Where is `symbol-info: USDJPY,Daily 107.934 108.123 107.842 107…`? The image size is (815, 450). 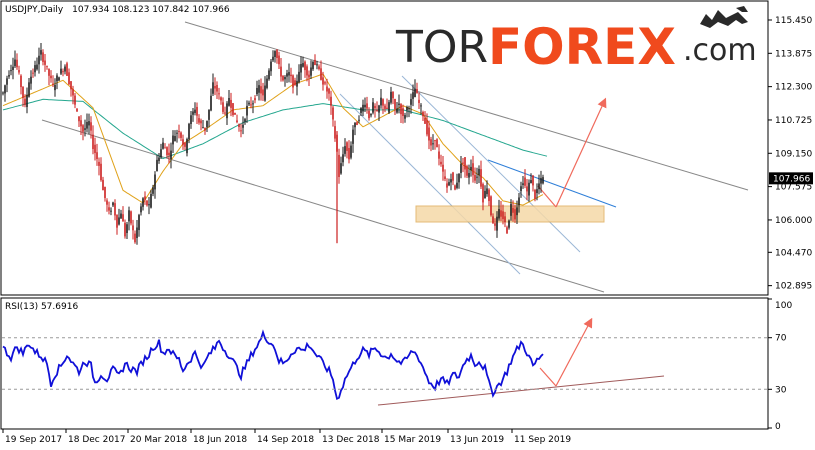
symbol-info: USDJPY,Daily 107.934 108.123 107.842 107… is located at coordinates (117, 10).